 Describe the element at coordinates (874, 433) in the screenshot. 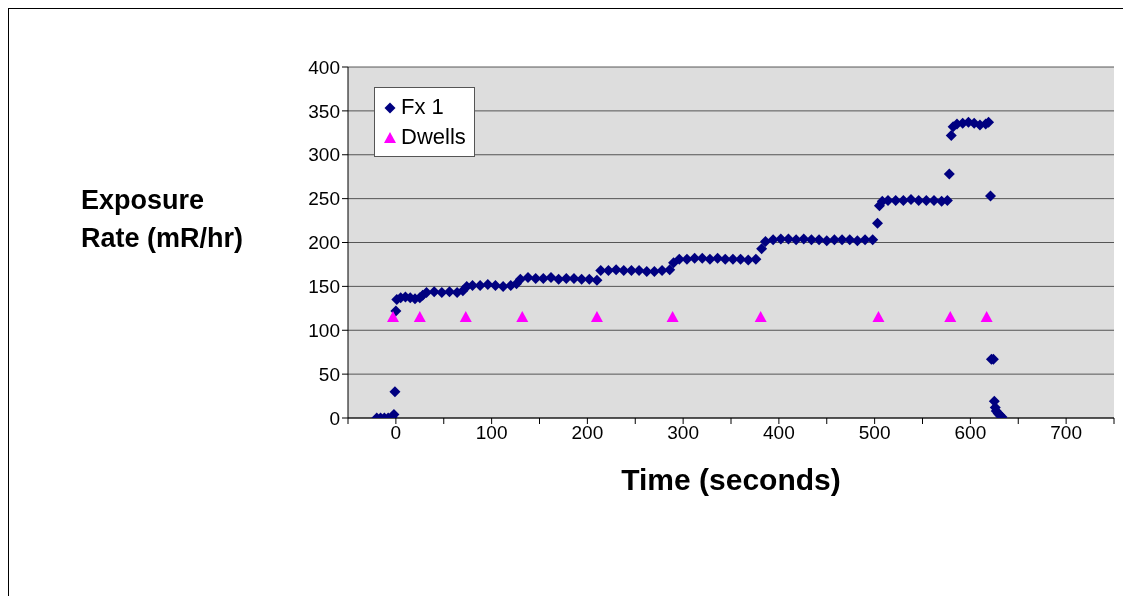

I see `x-tick-label: 500` at that location.